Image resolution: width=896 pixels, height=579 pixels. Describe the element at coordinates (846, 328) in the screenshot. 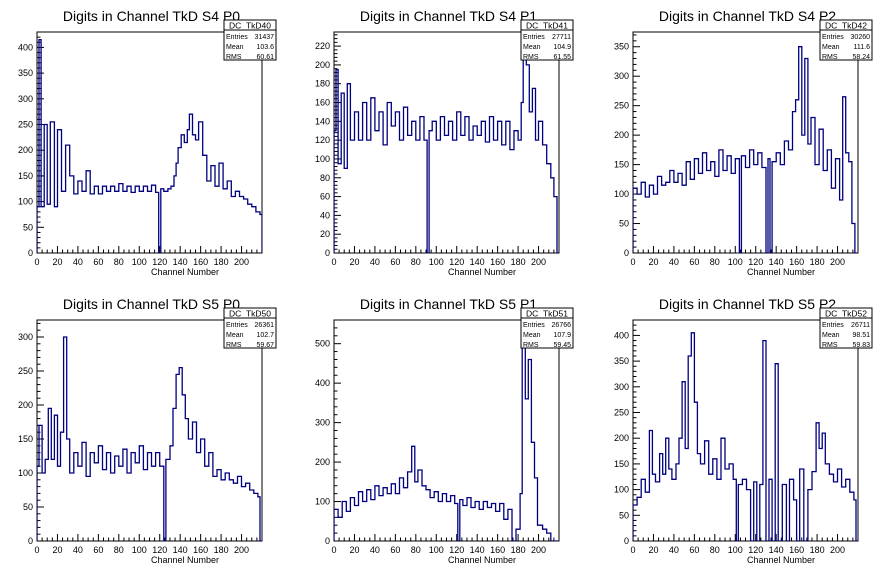

I see `stats-box: DC_TkD52 Entries 26711 Mean 98.51 RMS 59.83` at that location.